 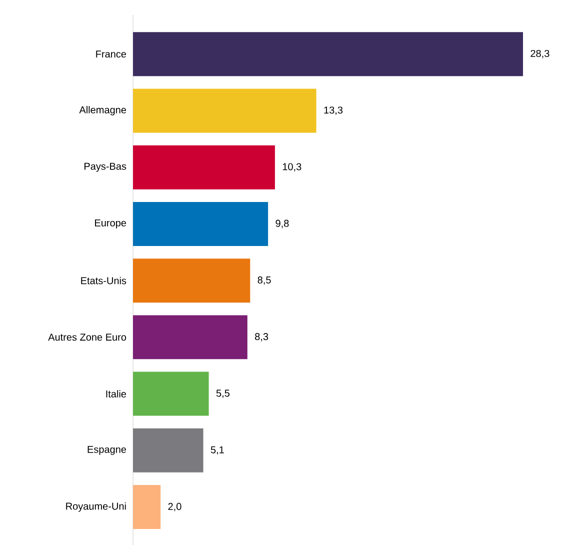 I want to click on data-label: 8,3, so click(x=261, y=337).